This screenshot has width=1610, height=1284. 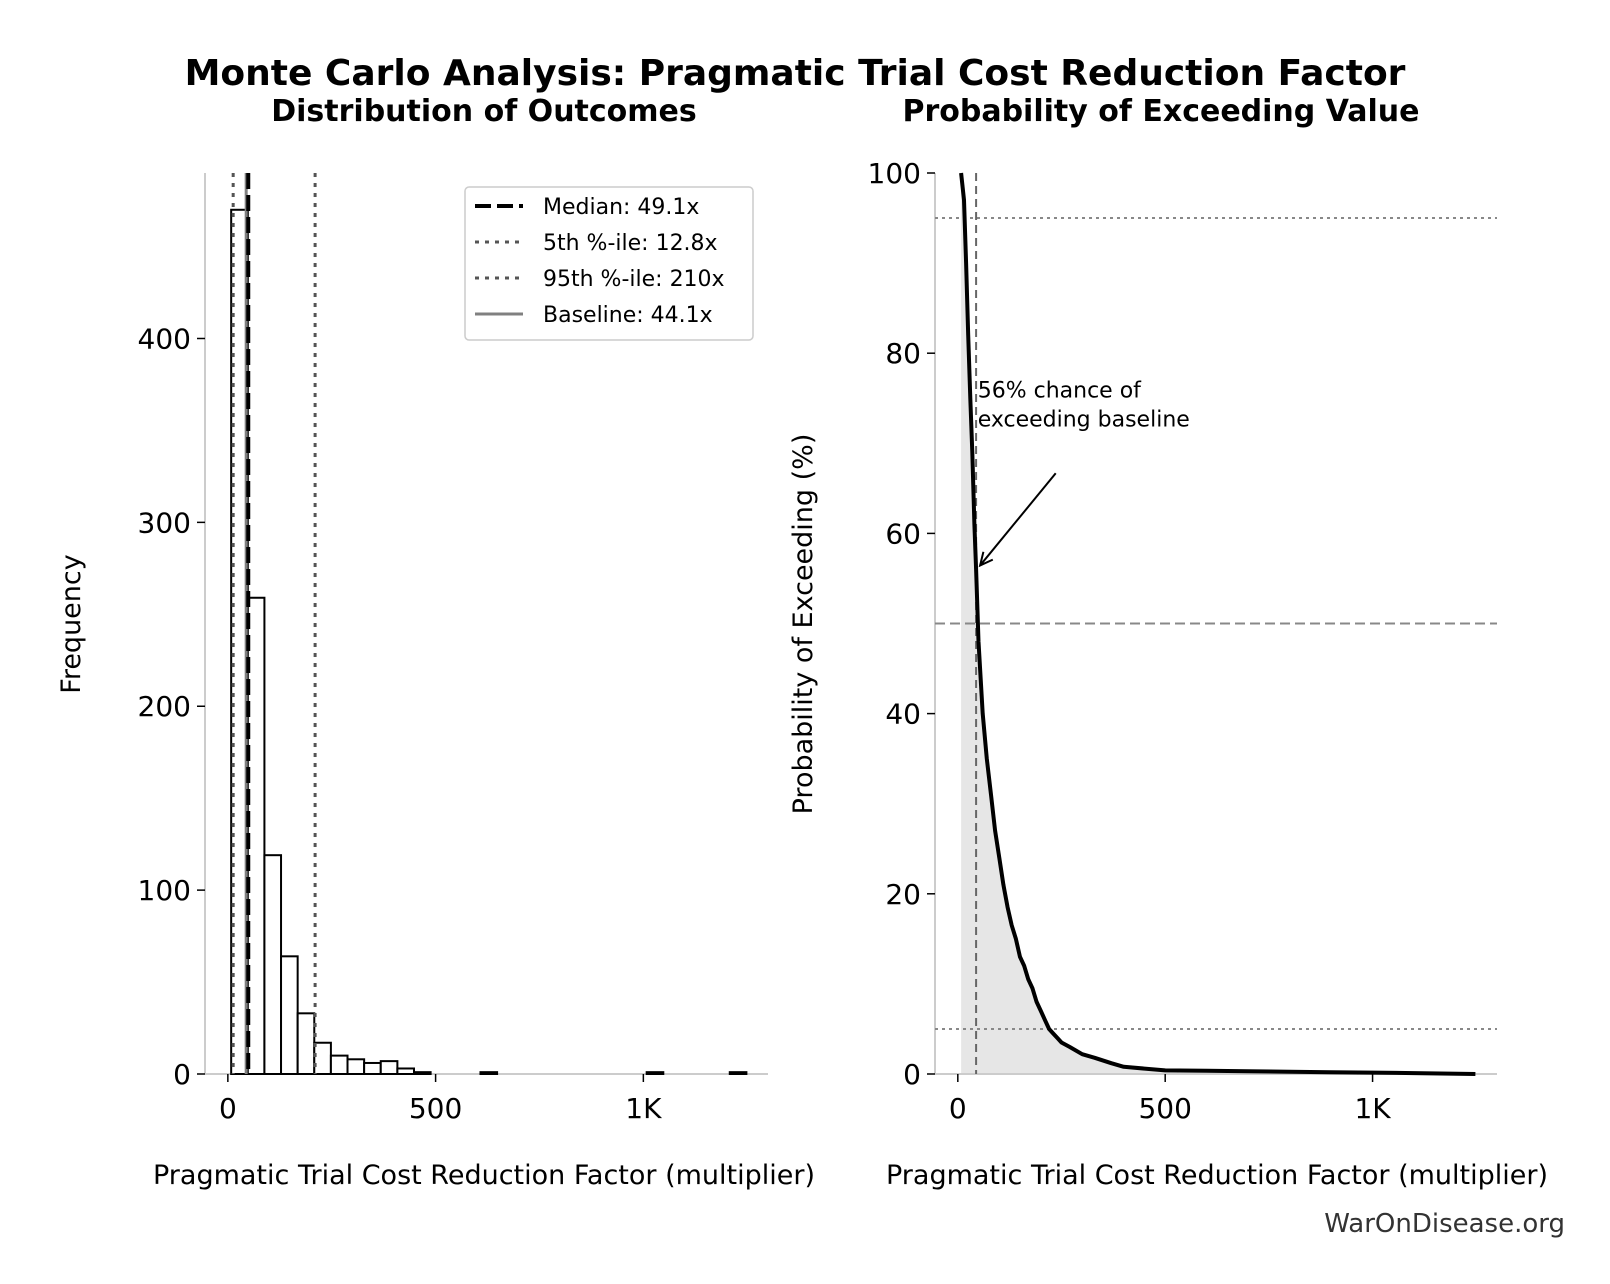 I want to click on right-x-tick-label: 1K, so click(x=1372, y=1108).